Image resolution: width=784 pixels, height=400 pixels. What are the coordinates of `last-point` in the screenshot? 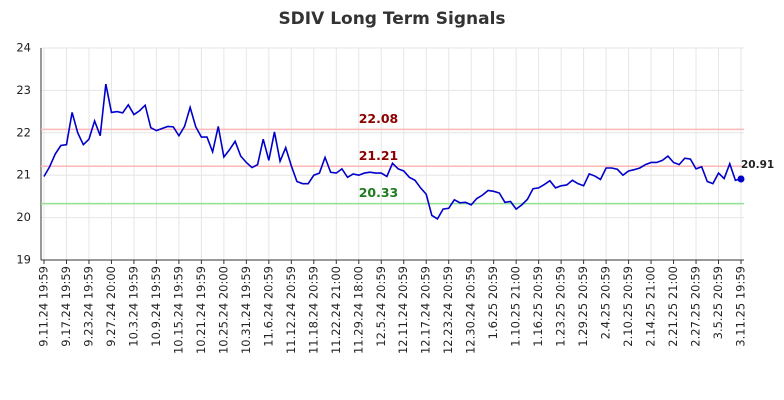 It's located at (741, 179).